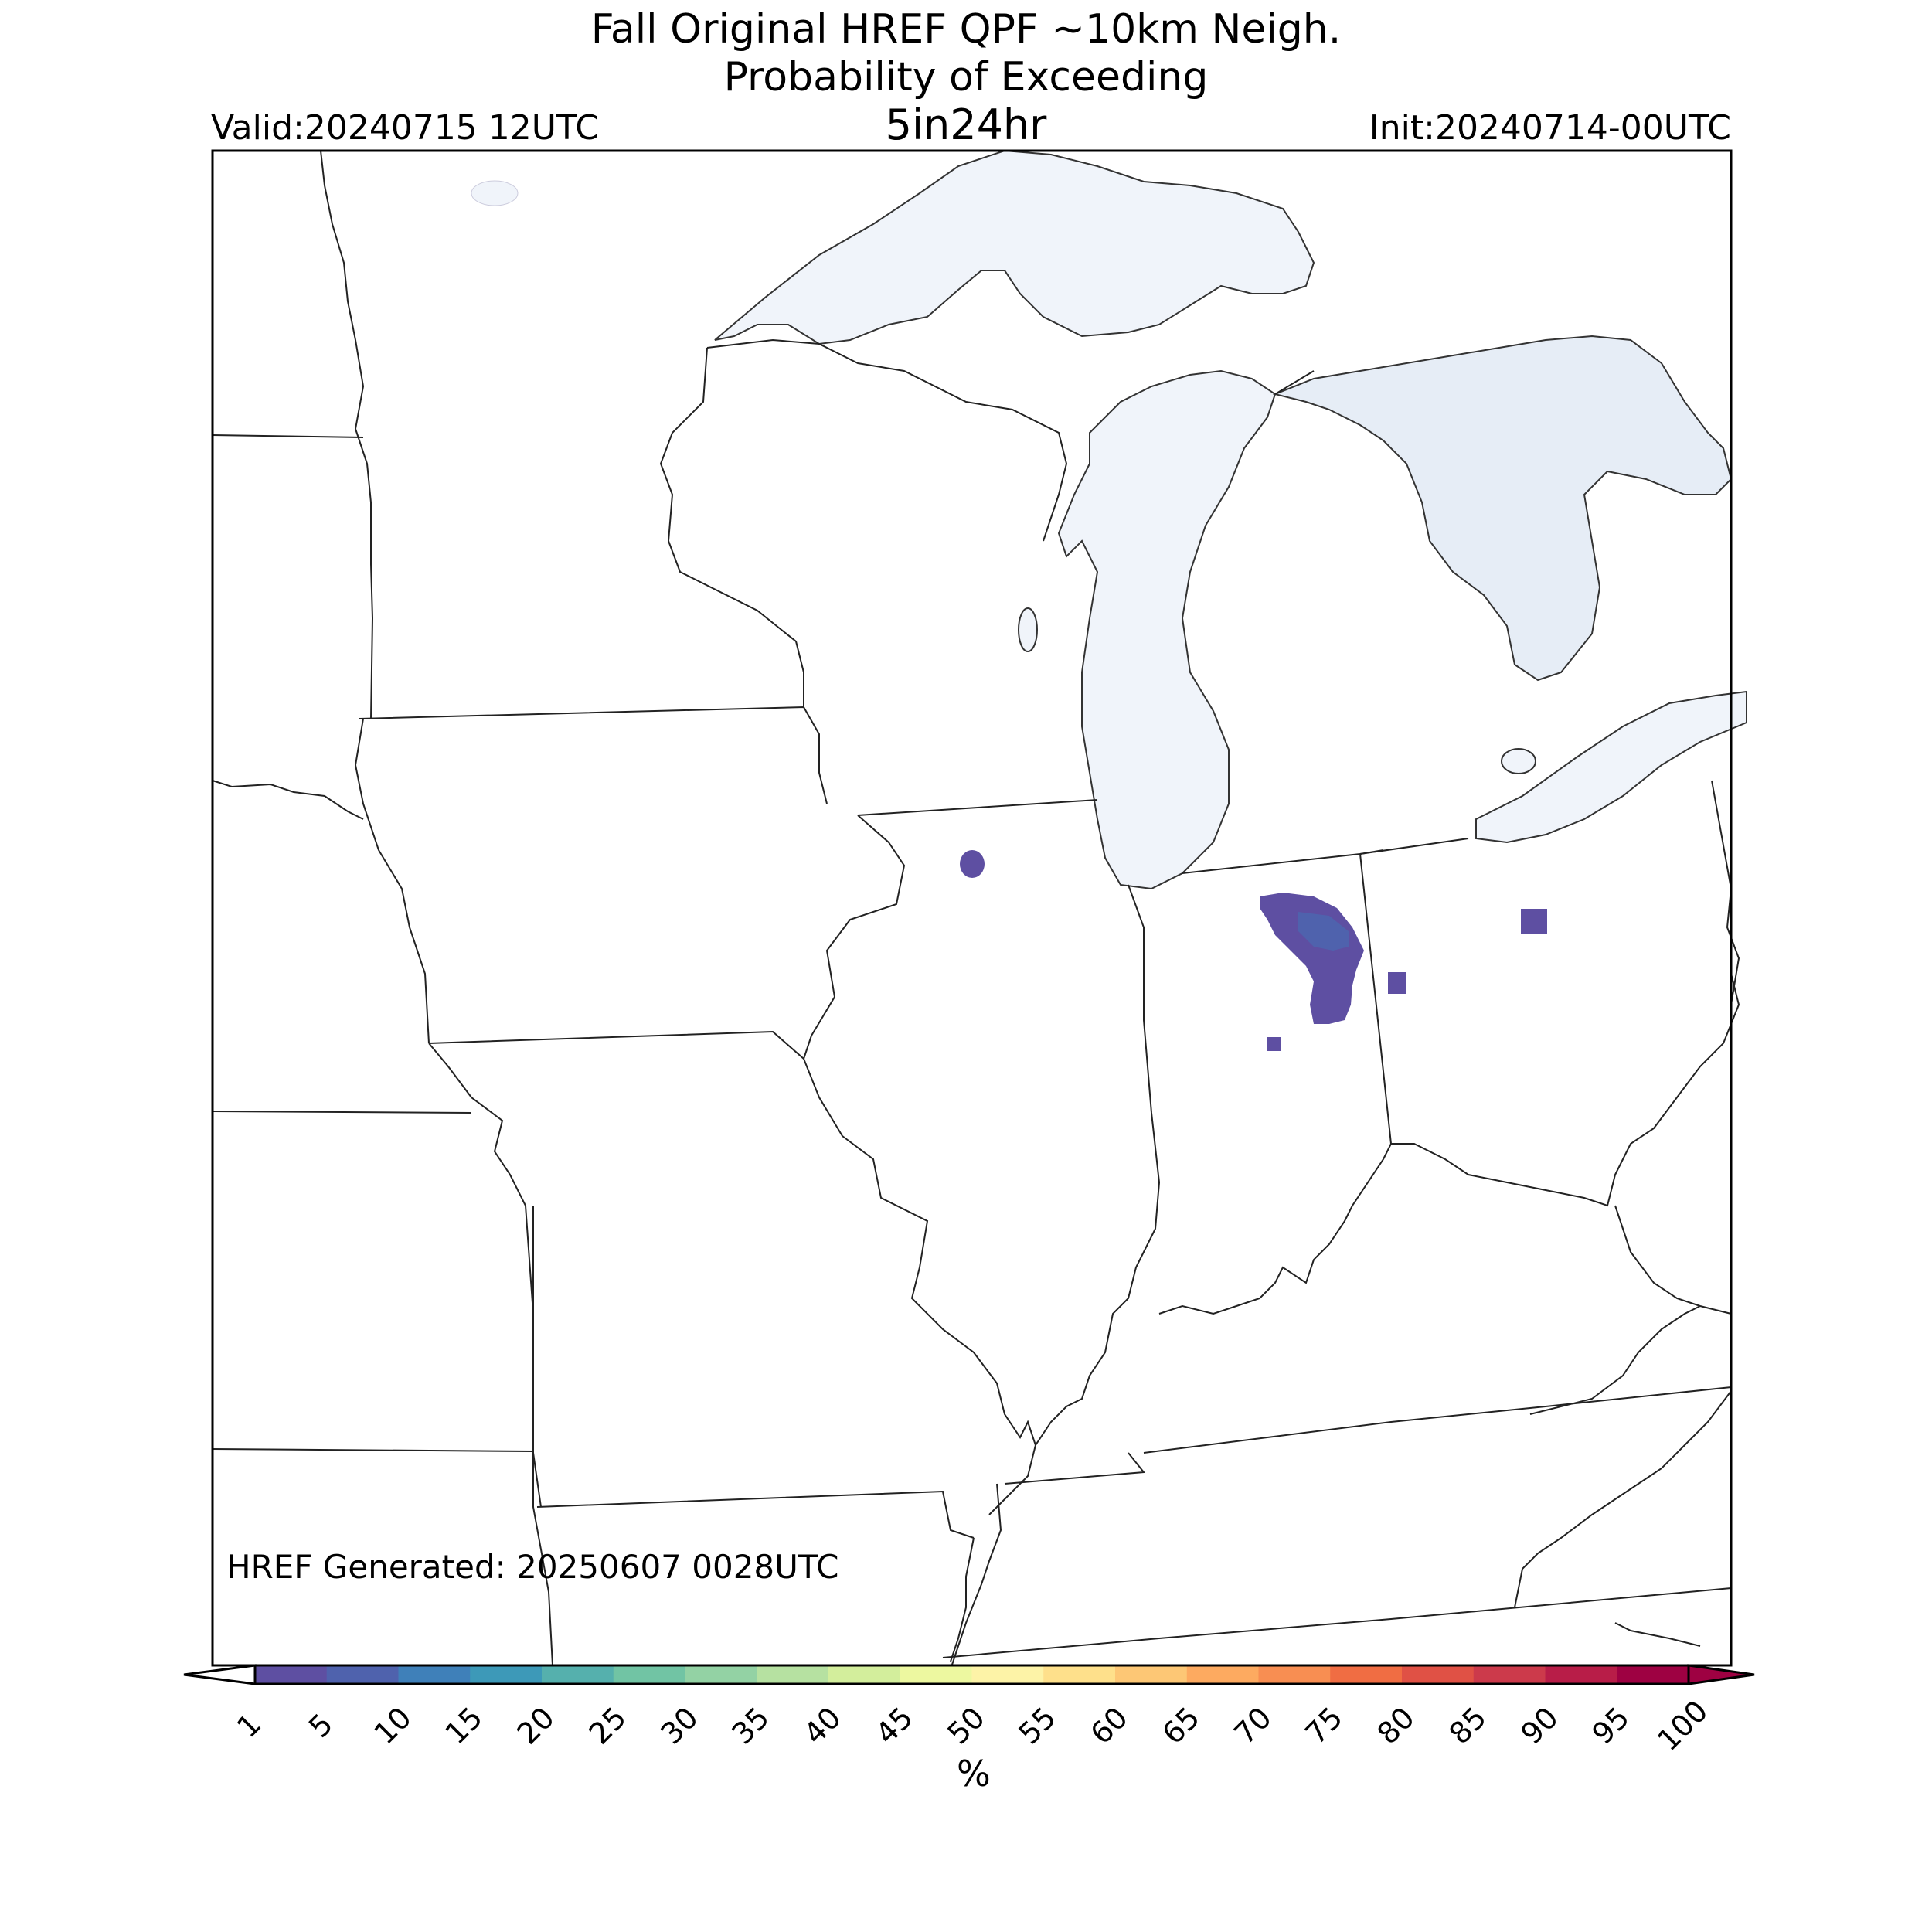 This screenshot has width=1932, height=1932. I want to click on lake-superior, so click(1014, 247).